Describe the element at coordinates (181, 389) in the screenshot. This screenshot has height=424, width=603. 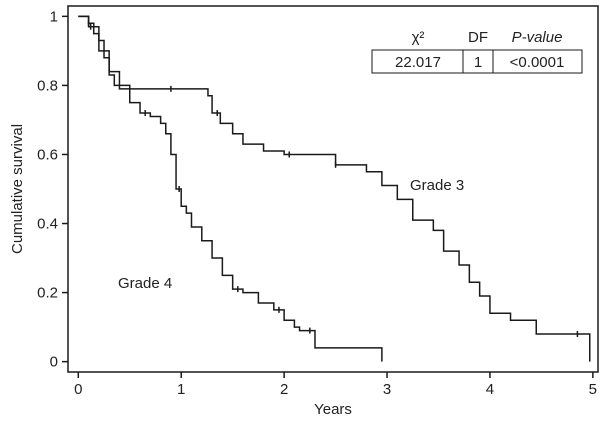
I see `x-tick-label-1: 1` at that location.